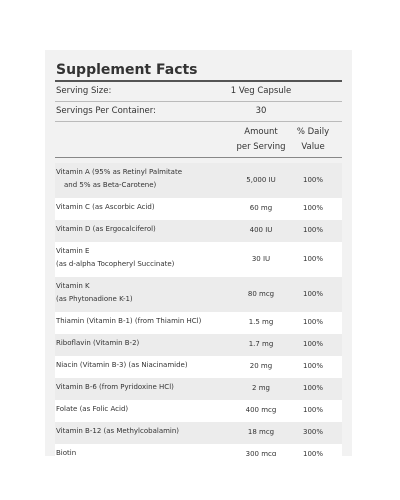 This screenshot has width=400, height=500. Describe the element at coordinates (119, 172) in the screenshot. I see `nutrient-name: Vitamin A (95% as Retinyl Palmitate` at that location.